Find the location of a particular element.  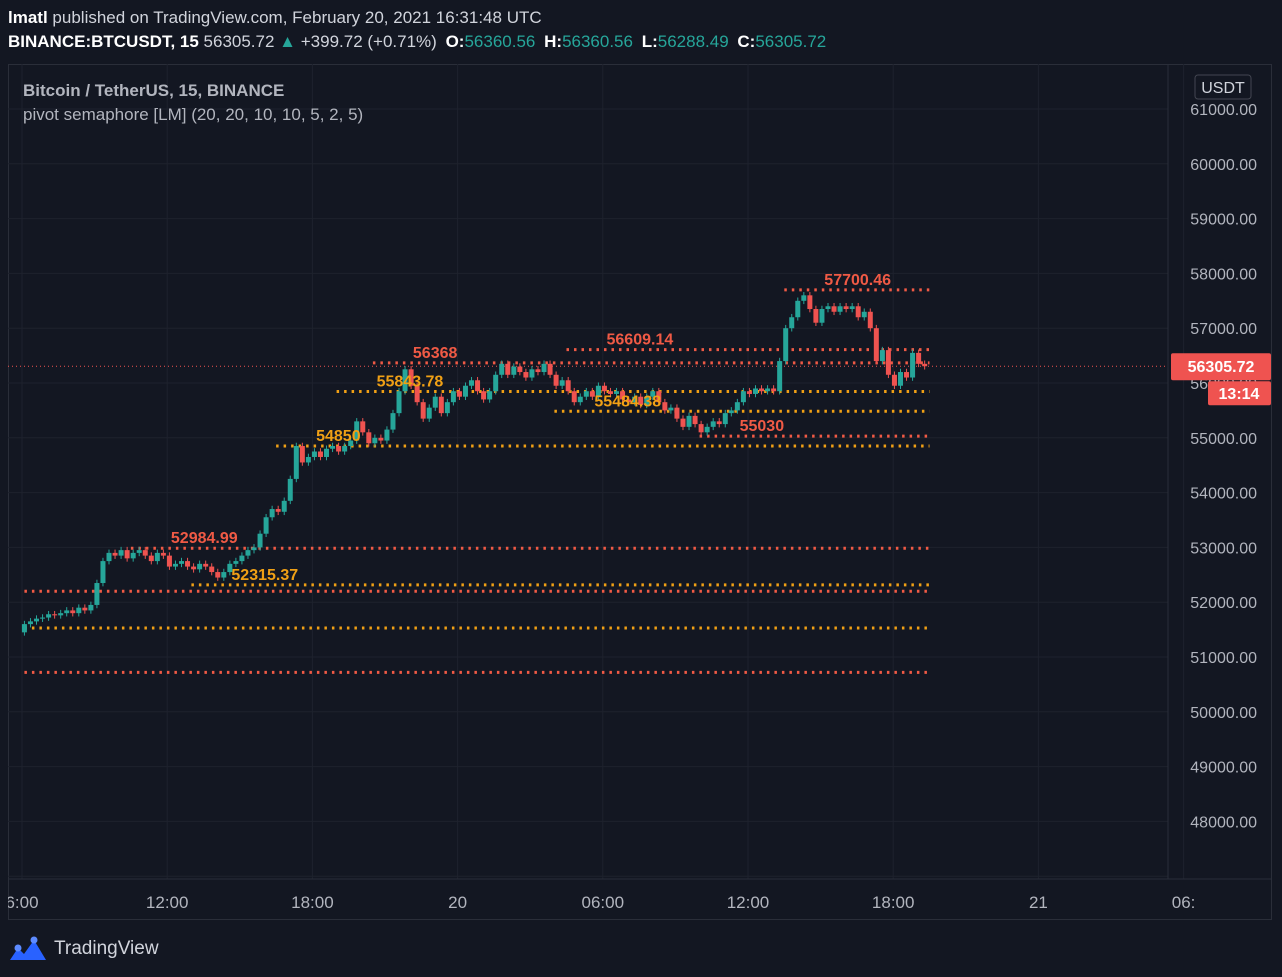

price-tick-label: 50000.00 is located at coordinates (1223, 713).